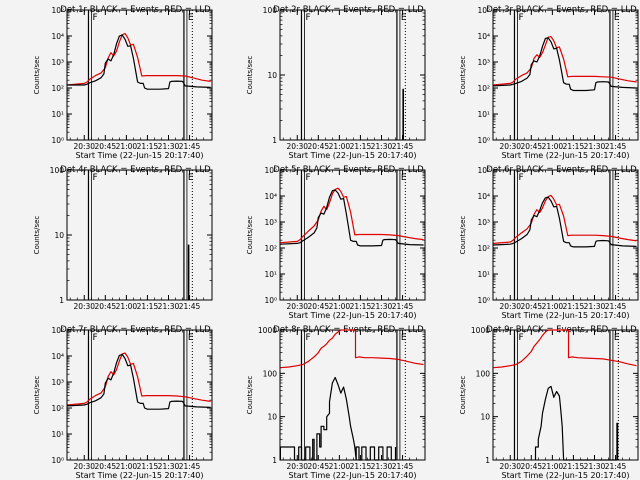 The width and height of the screenshot is (640, 480). I want to click on panel-title: Det 6r BLACK = Events, RED = LLD, so click(561, 170).